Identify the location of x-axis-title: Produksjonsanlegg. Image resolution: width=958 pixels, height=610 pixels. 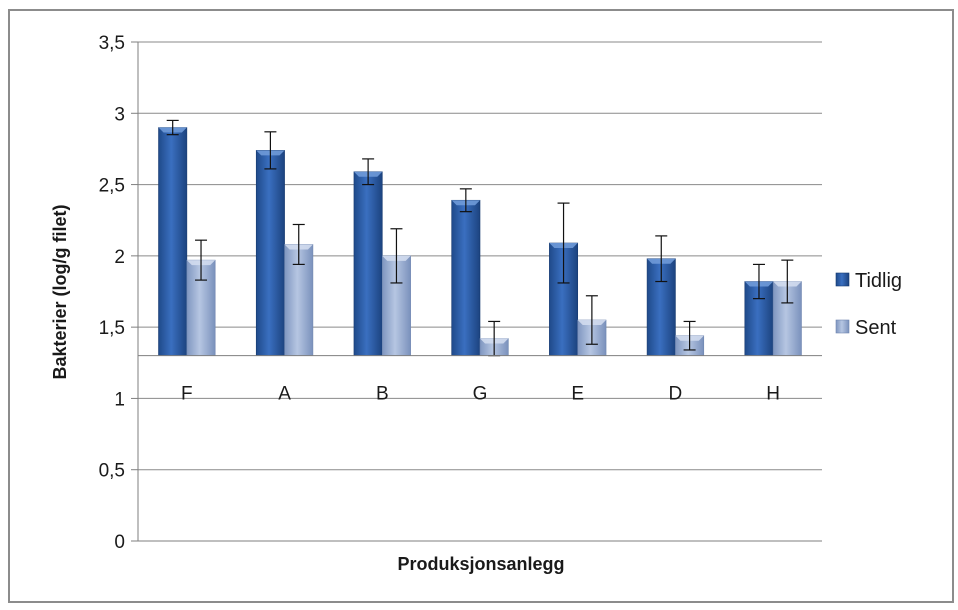
(480, 564).